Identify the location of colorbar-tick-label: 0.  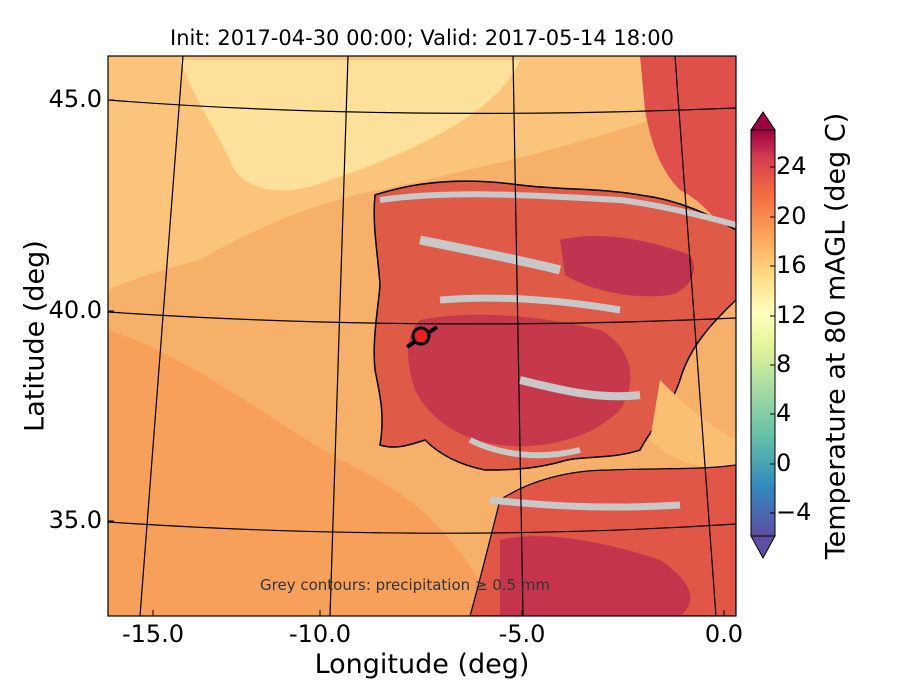
(784, 463).